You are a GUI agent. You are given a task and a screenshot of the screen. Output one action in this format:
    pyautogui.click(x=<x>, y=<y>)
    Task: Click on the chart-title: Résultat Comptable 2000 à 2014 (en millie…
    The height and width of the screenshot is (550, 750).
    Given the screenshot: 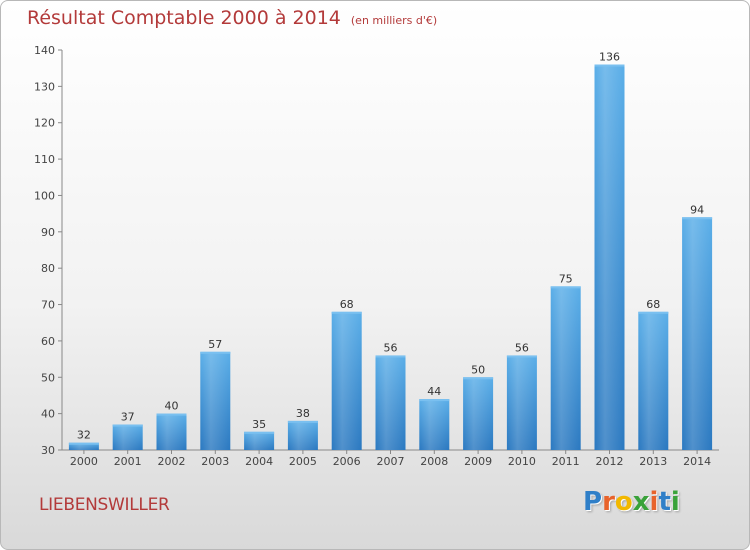 What is the action you would take?
    pyautogui.click(x=232, y=18)
    